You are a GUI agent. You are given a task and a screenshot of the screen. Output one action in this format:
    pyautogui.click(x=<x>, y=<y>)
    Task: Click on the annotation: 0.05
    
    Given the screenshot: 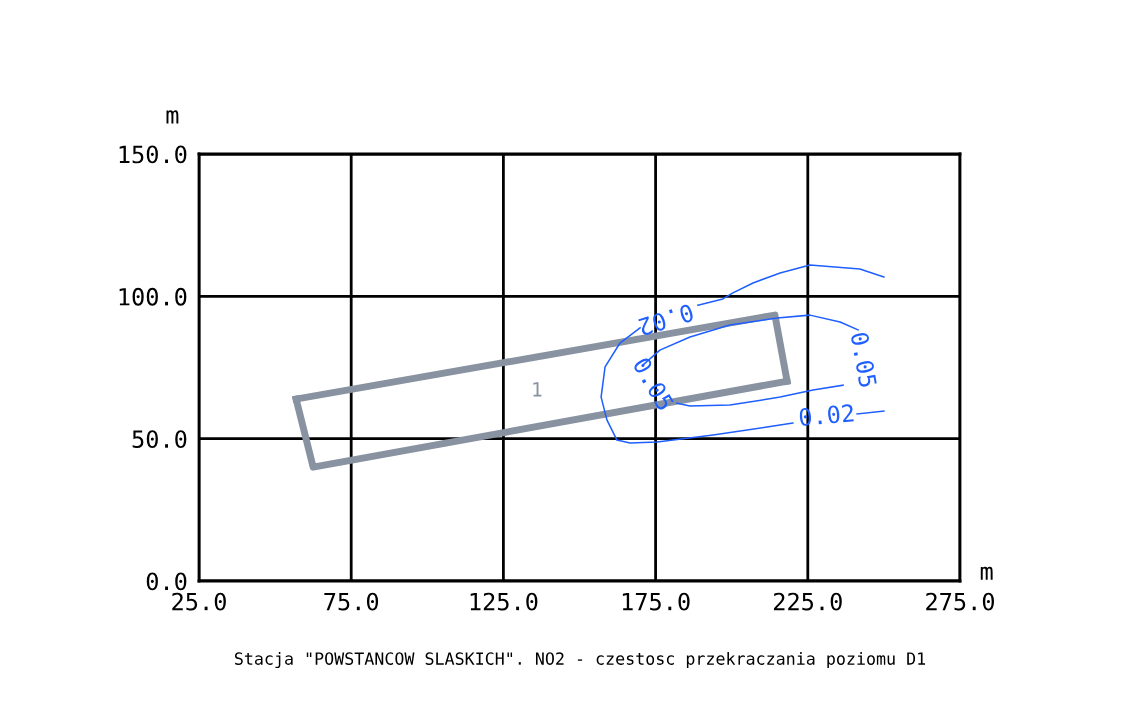 What is the action you would take?
    pyautogui.click(x=864, y=359)
    